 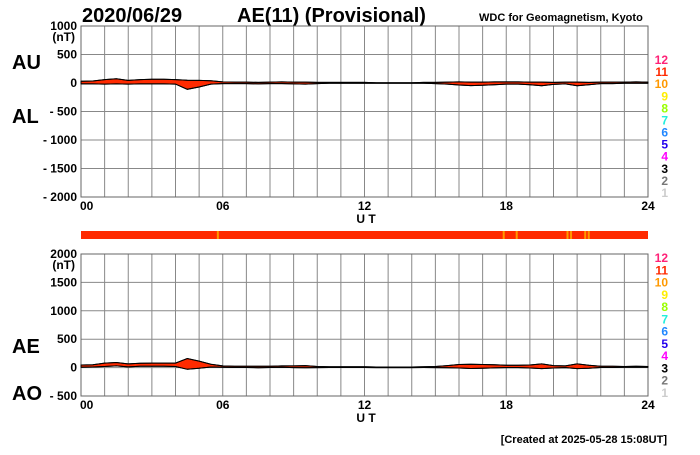 What do you see at coordinates (63, 282) in the screenshot?
I see `y-tick-label: 1500` at bounding box center [63, 282].